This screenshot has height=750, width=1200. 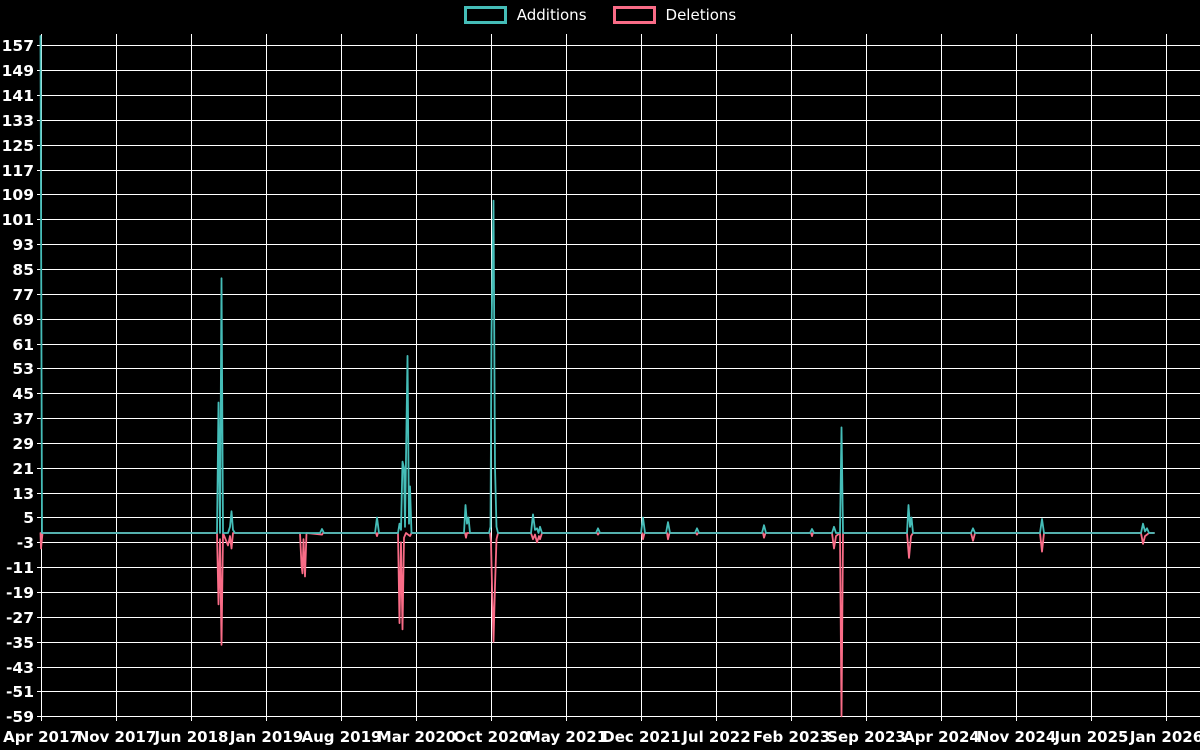 What do you see at coordinates (485, 15) in the screenshot?
I see `additions-swatch-icon` at bounding box center [485, 15].